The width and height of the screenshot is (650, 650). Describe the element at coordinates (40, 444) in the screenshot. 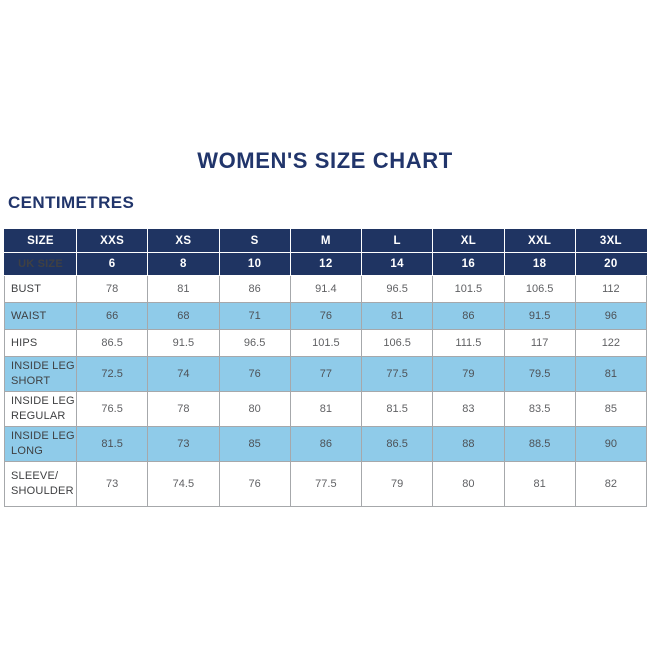

I see `row-label: INSIDE LEG LONG` at that location.